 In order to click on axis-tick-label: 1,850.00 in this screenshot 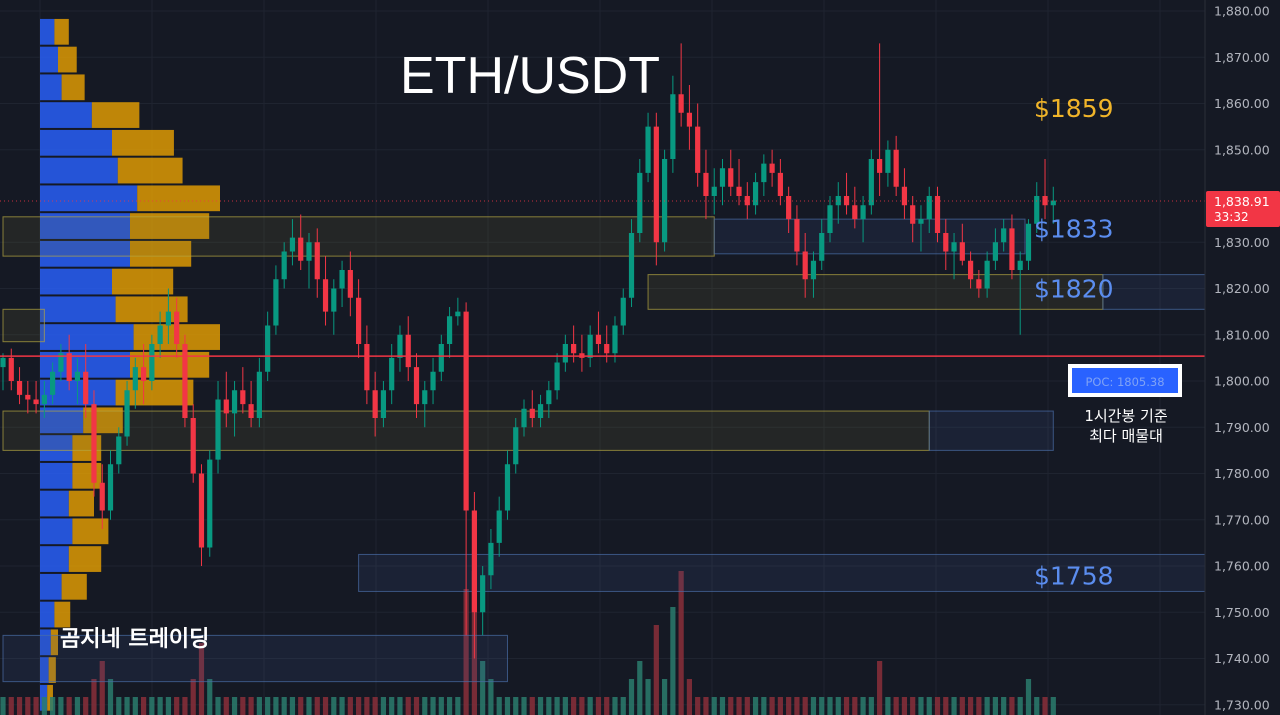, I will do `click(1242, 149)`.